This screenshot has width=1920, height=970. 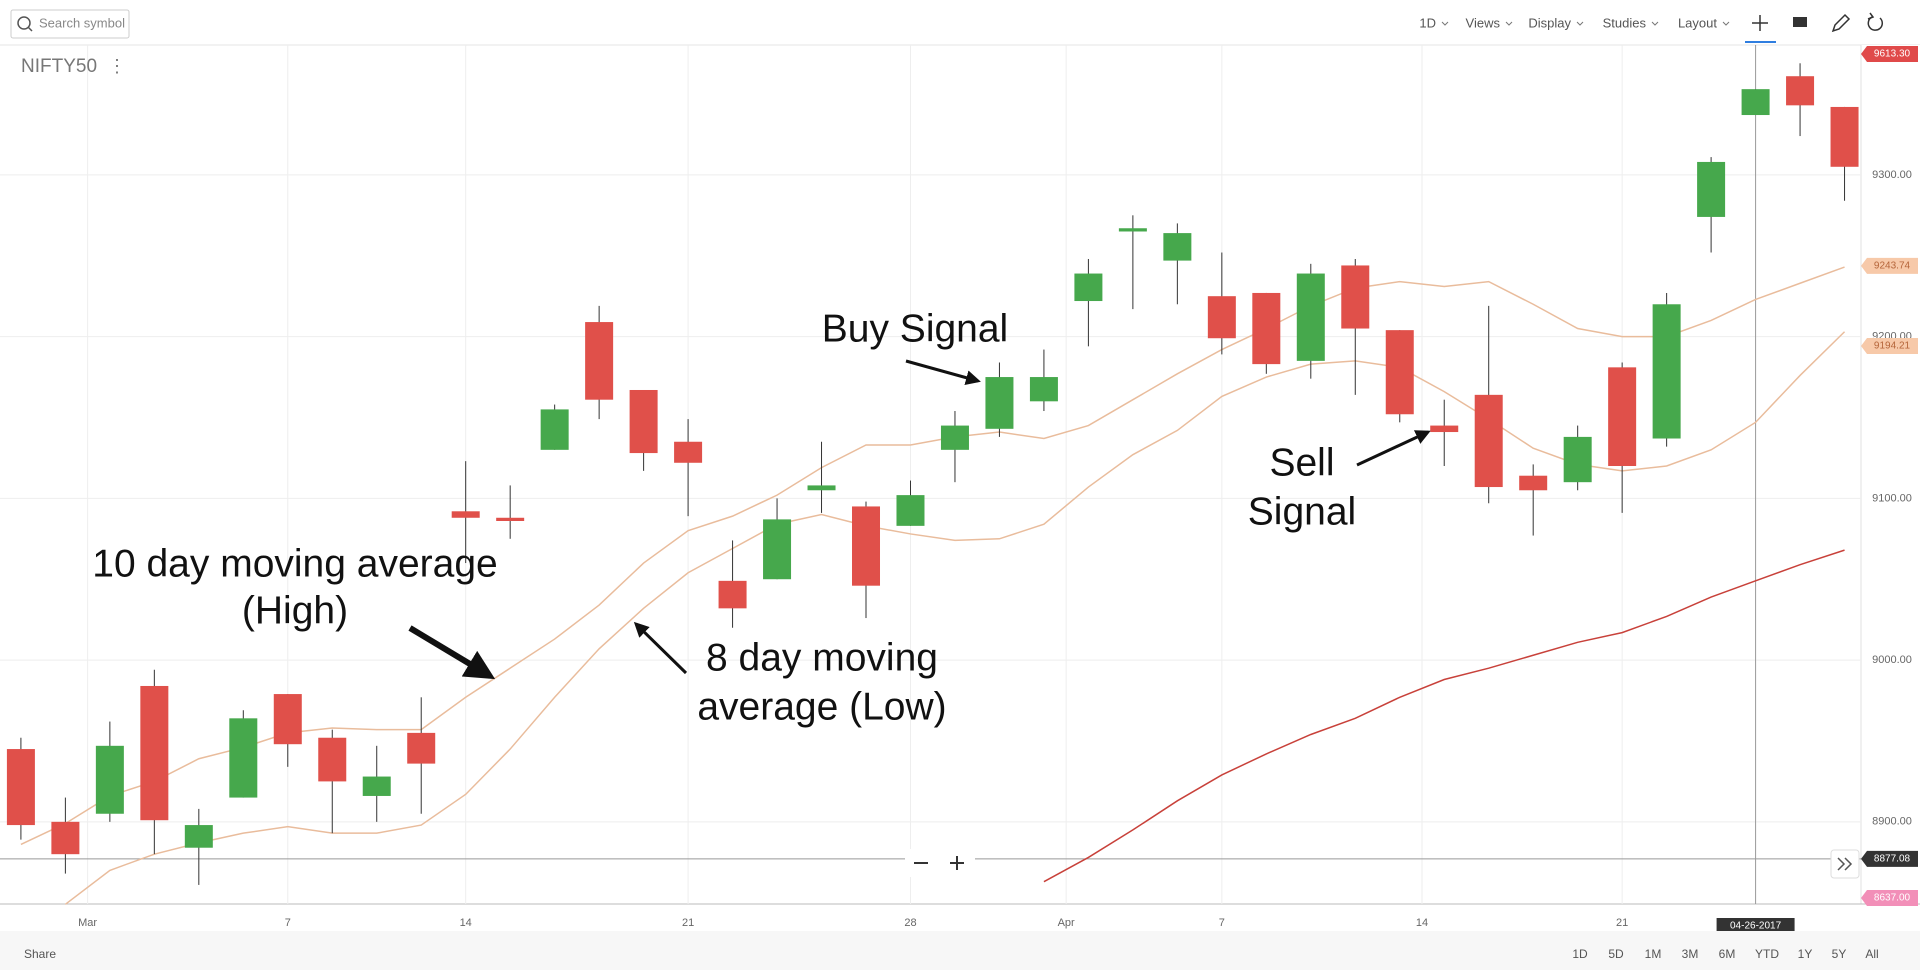 I want to click on price-axis, so click(x=1890, y=474).